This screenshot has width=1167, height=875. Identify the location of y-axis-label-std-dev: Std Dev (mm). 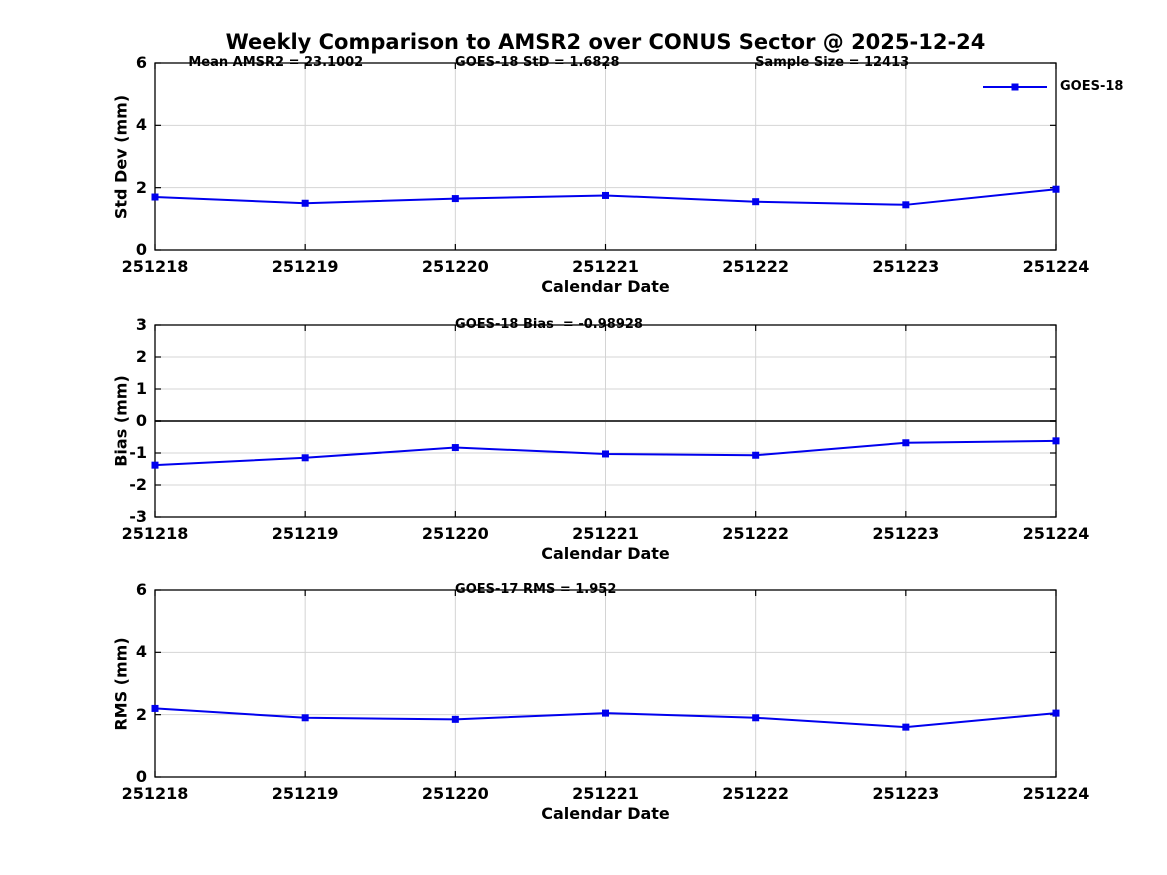
(121, 156).